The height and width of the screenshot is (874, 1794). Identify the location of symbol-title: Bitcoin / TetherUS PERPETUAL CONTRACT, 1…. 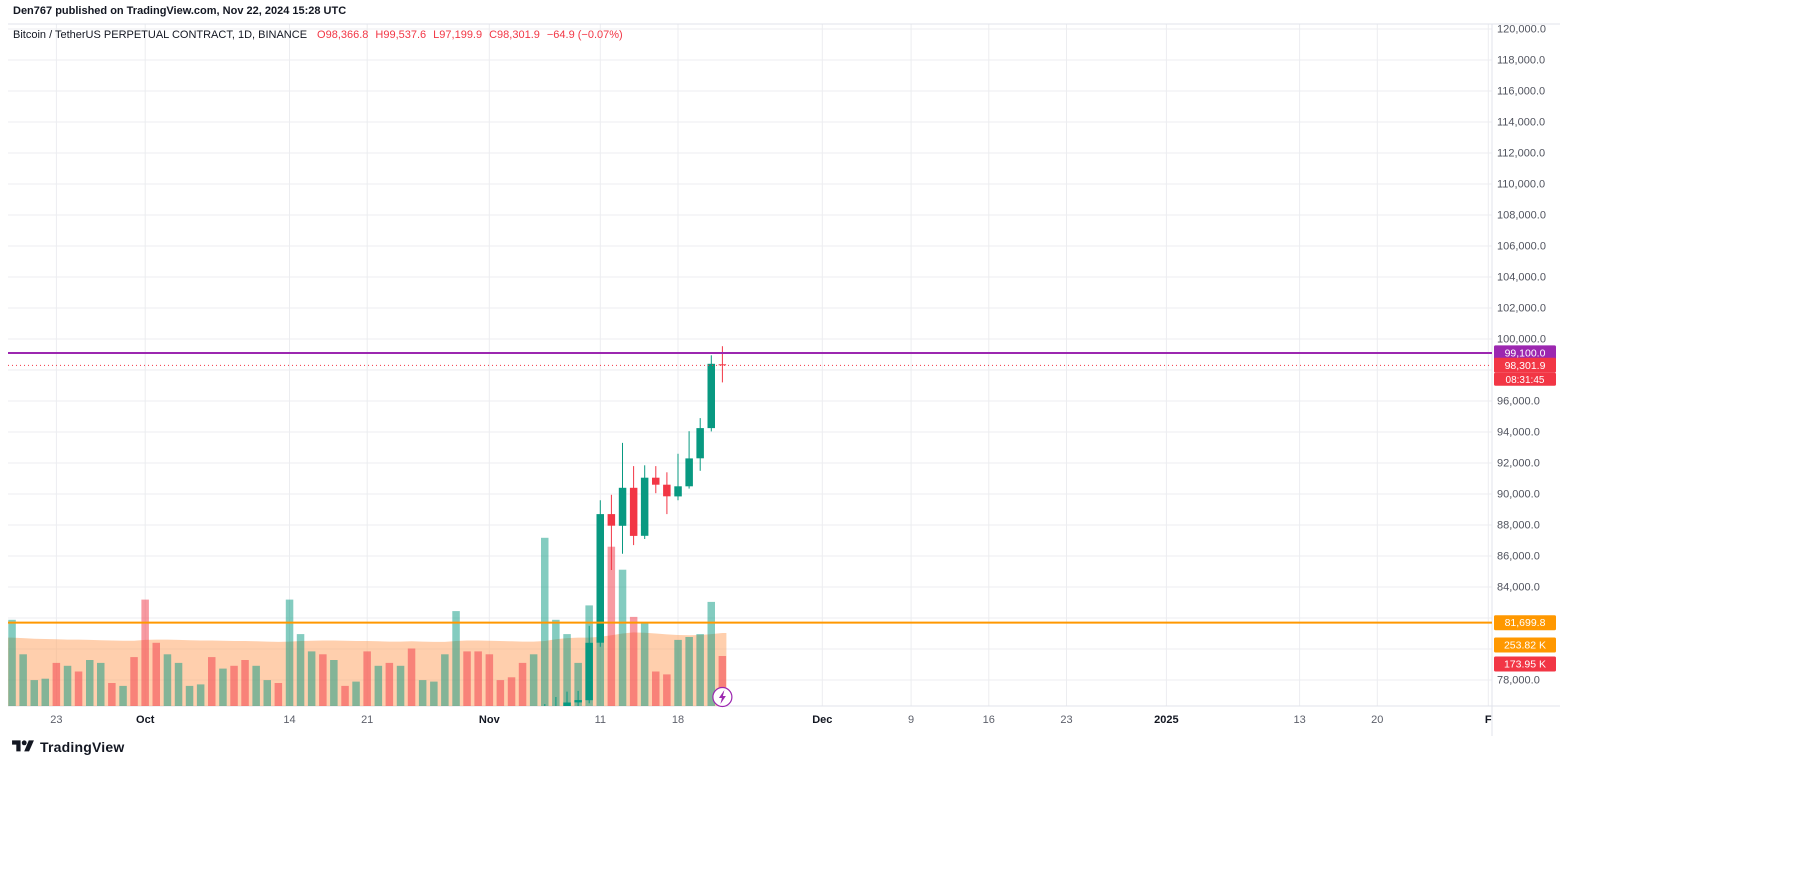
(160, 35).